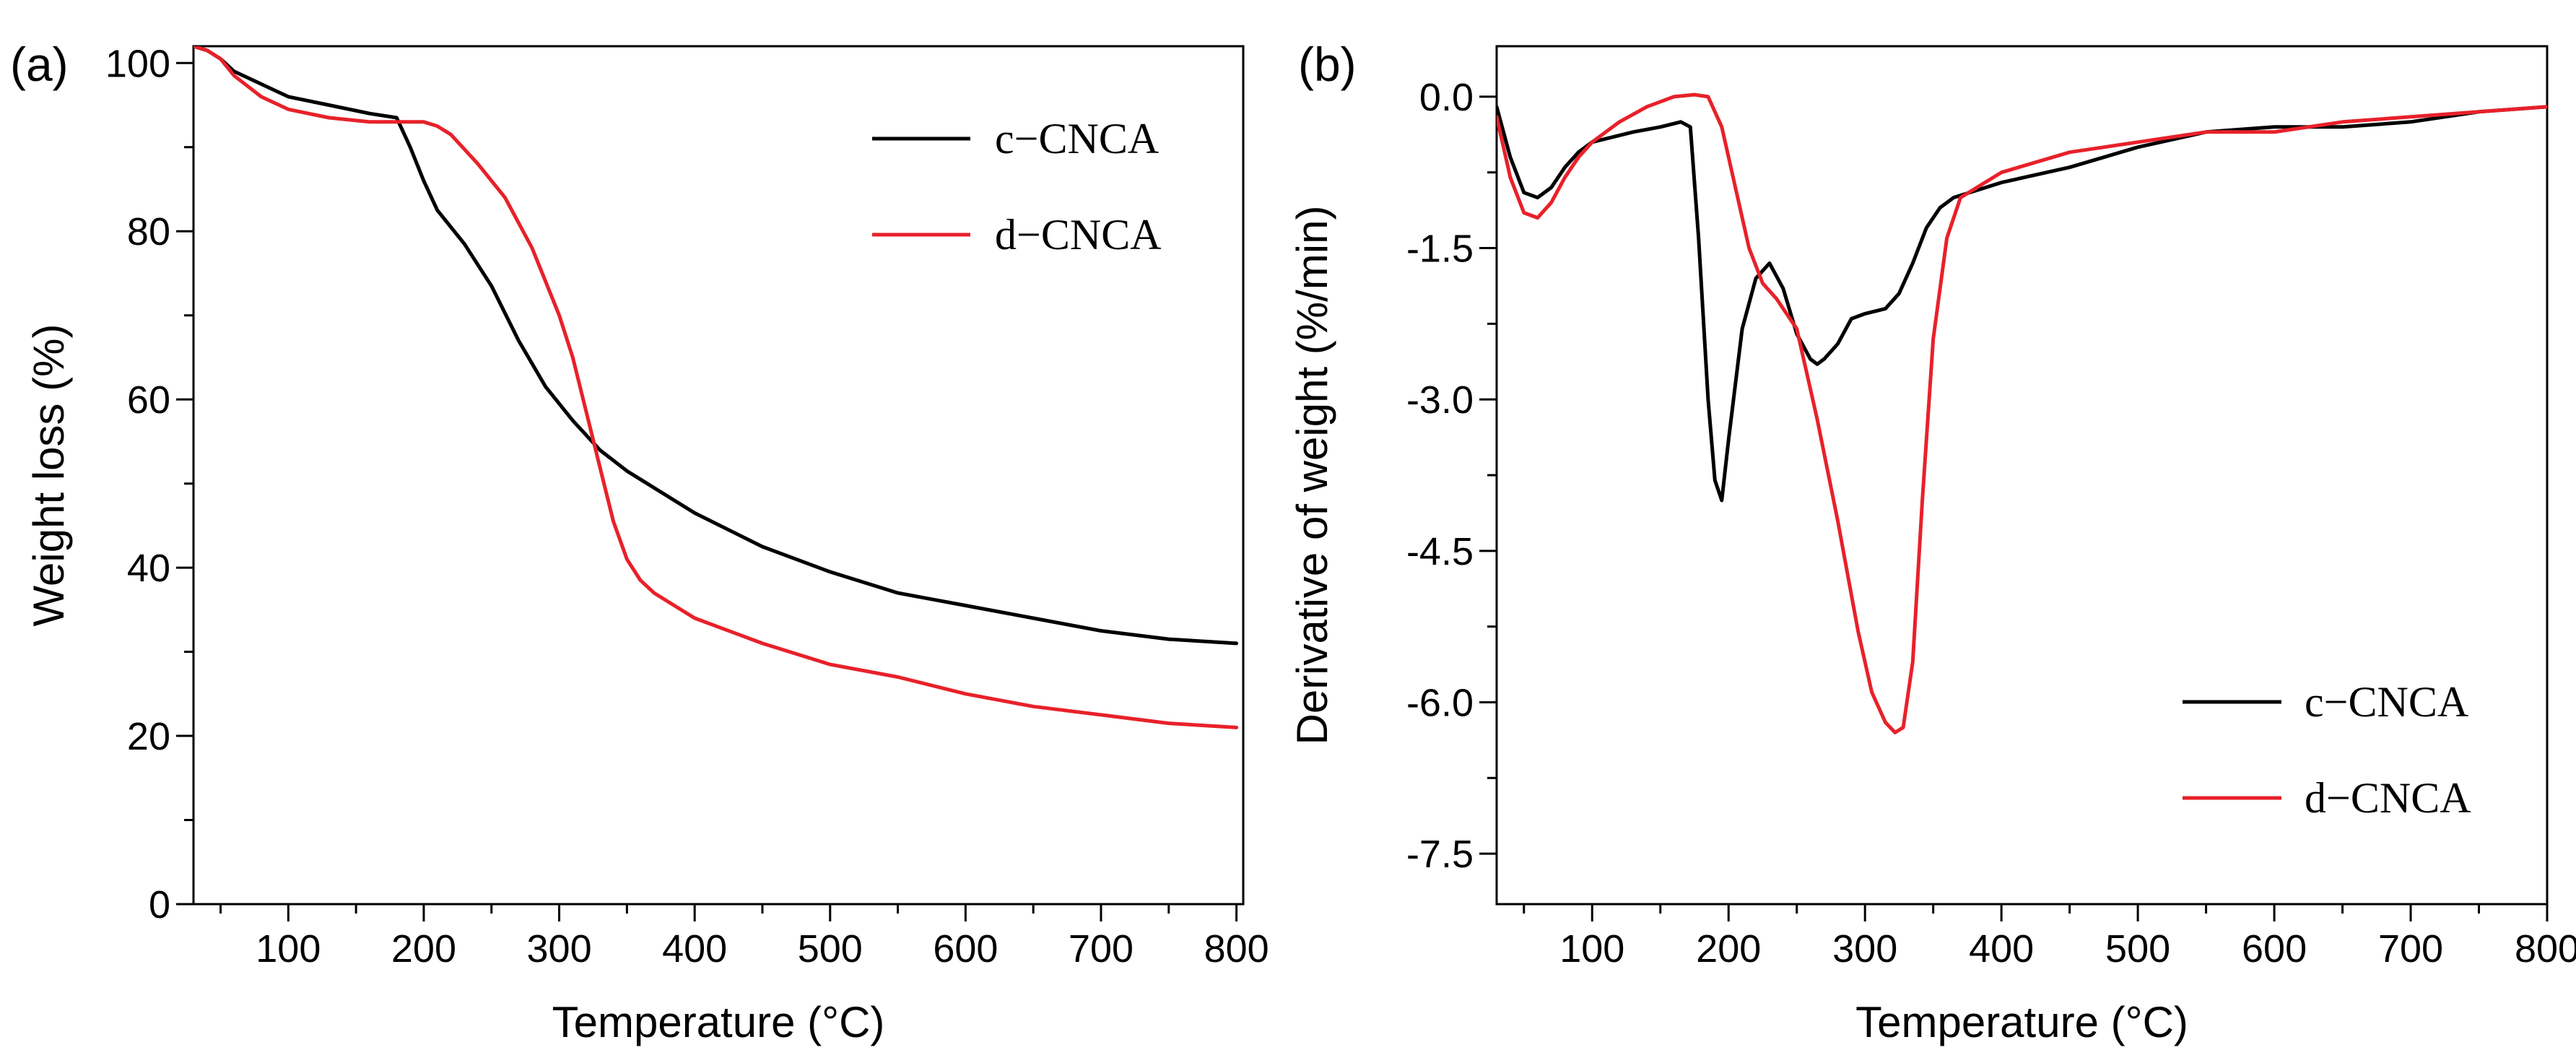  I want to click on y-tick-label: -6.0, so click(1440, 702).